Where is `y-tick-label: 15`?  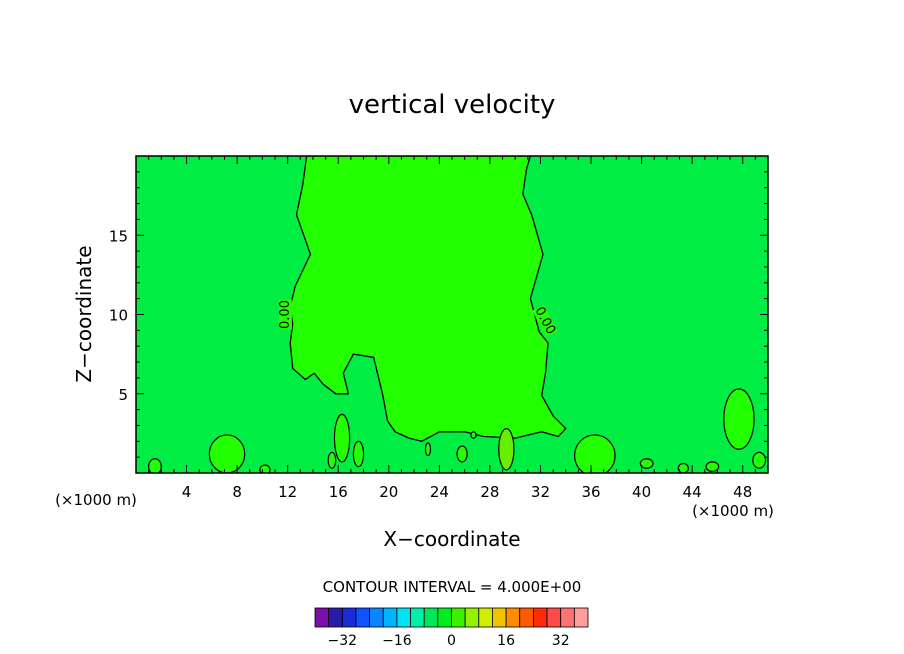
y-tick-label: 15 is located at coordinates (118, 236).